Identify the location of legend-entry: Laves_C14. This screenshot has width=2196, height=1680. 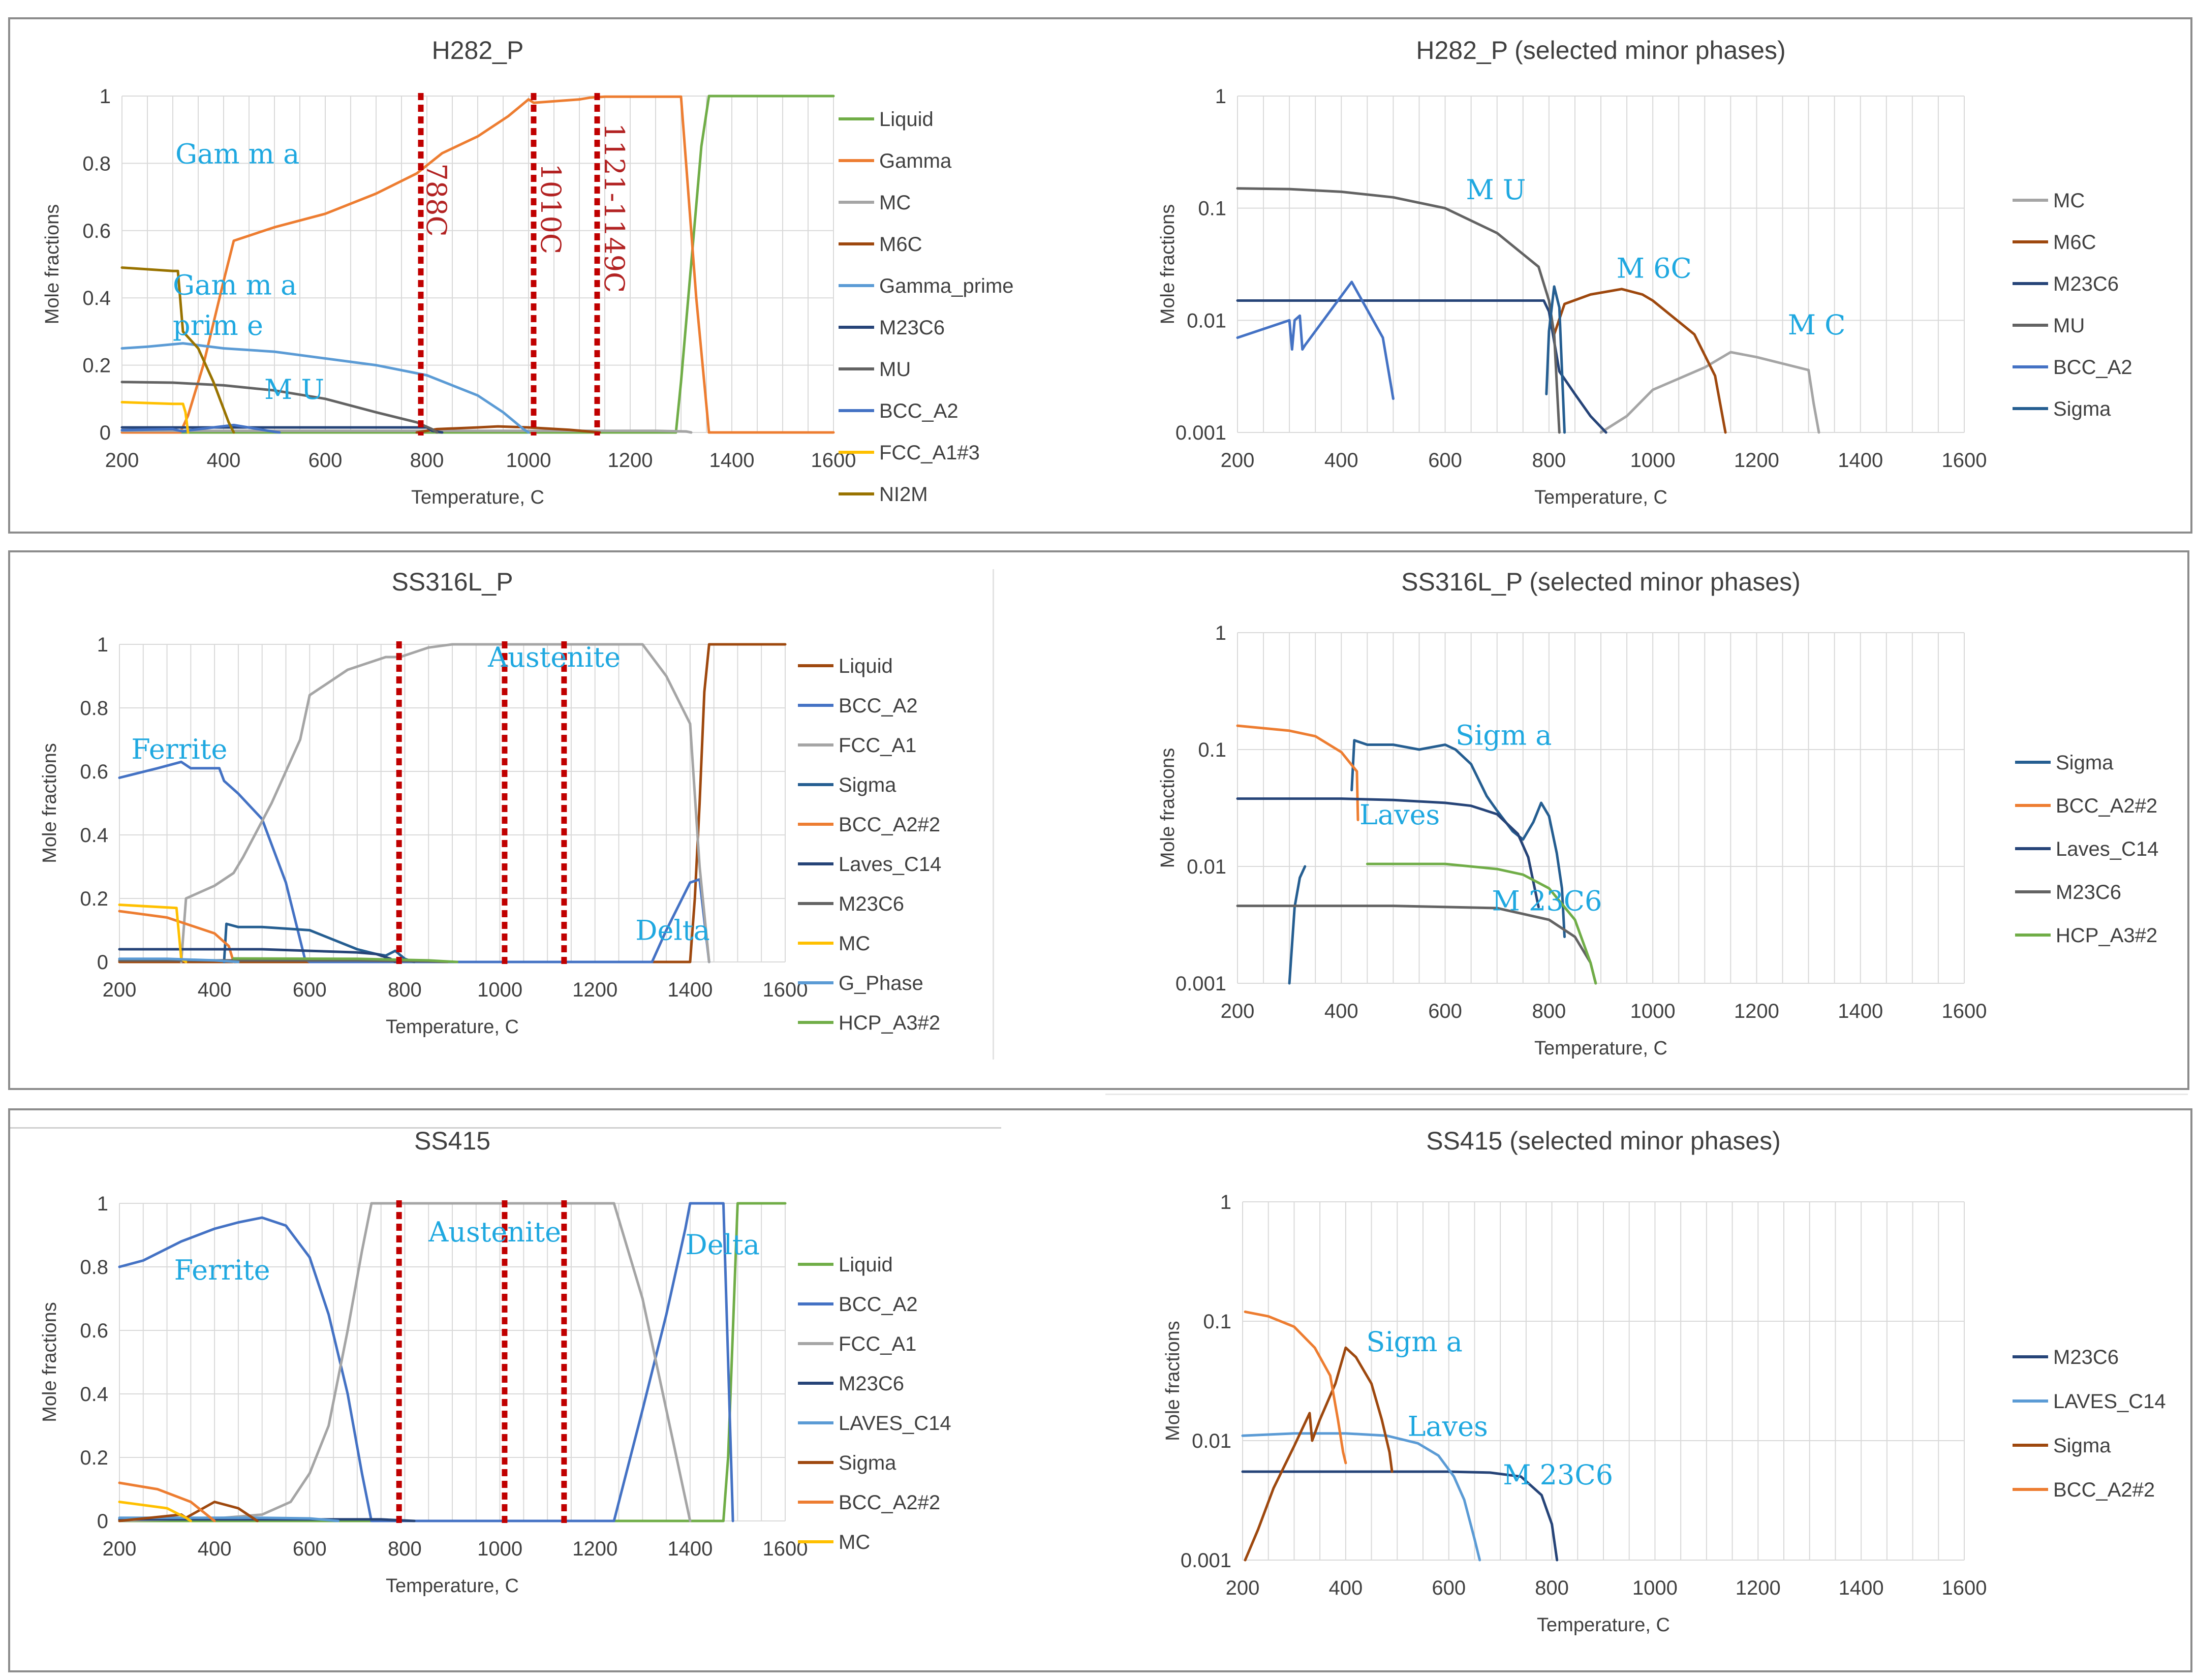
(890, 864).